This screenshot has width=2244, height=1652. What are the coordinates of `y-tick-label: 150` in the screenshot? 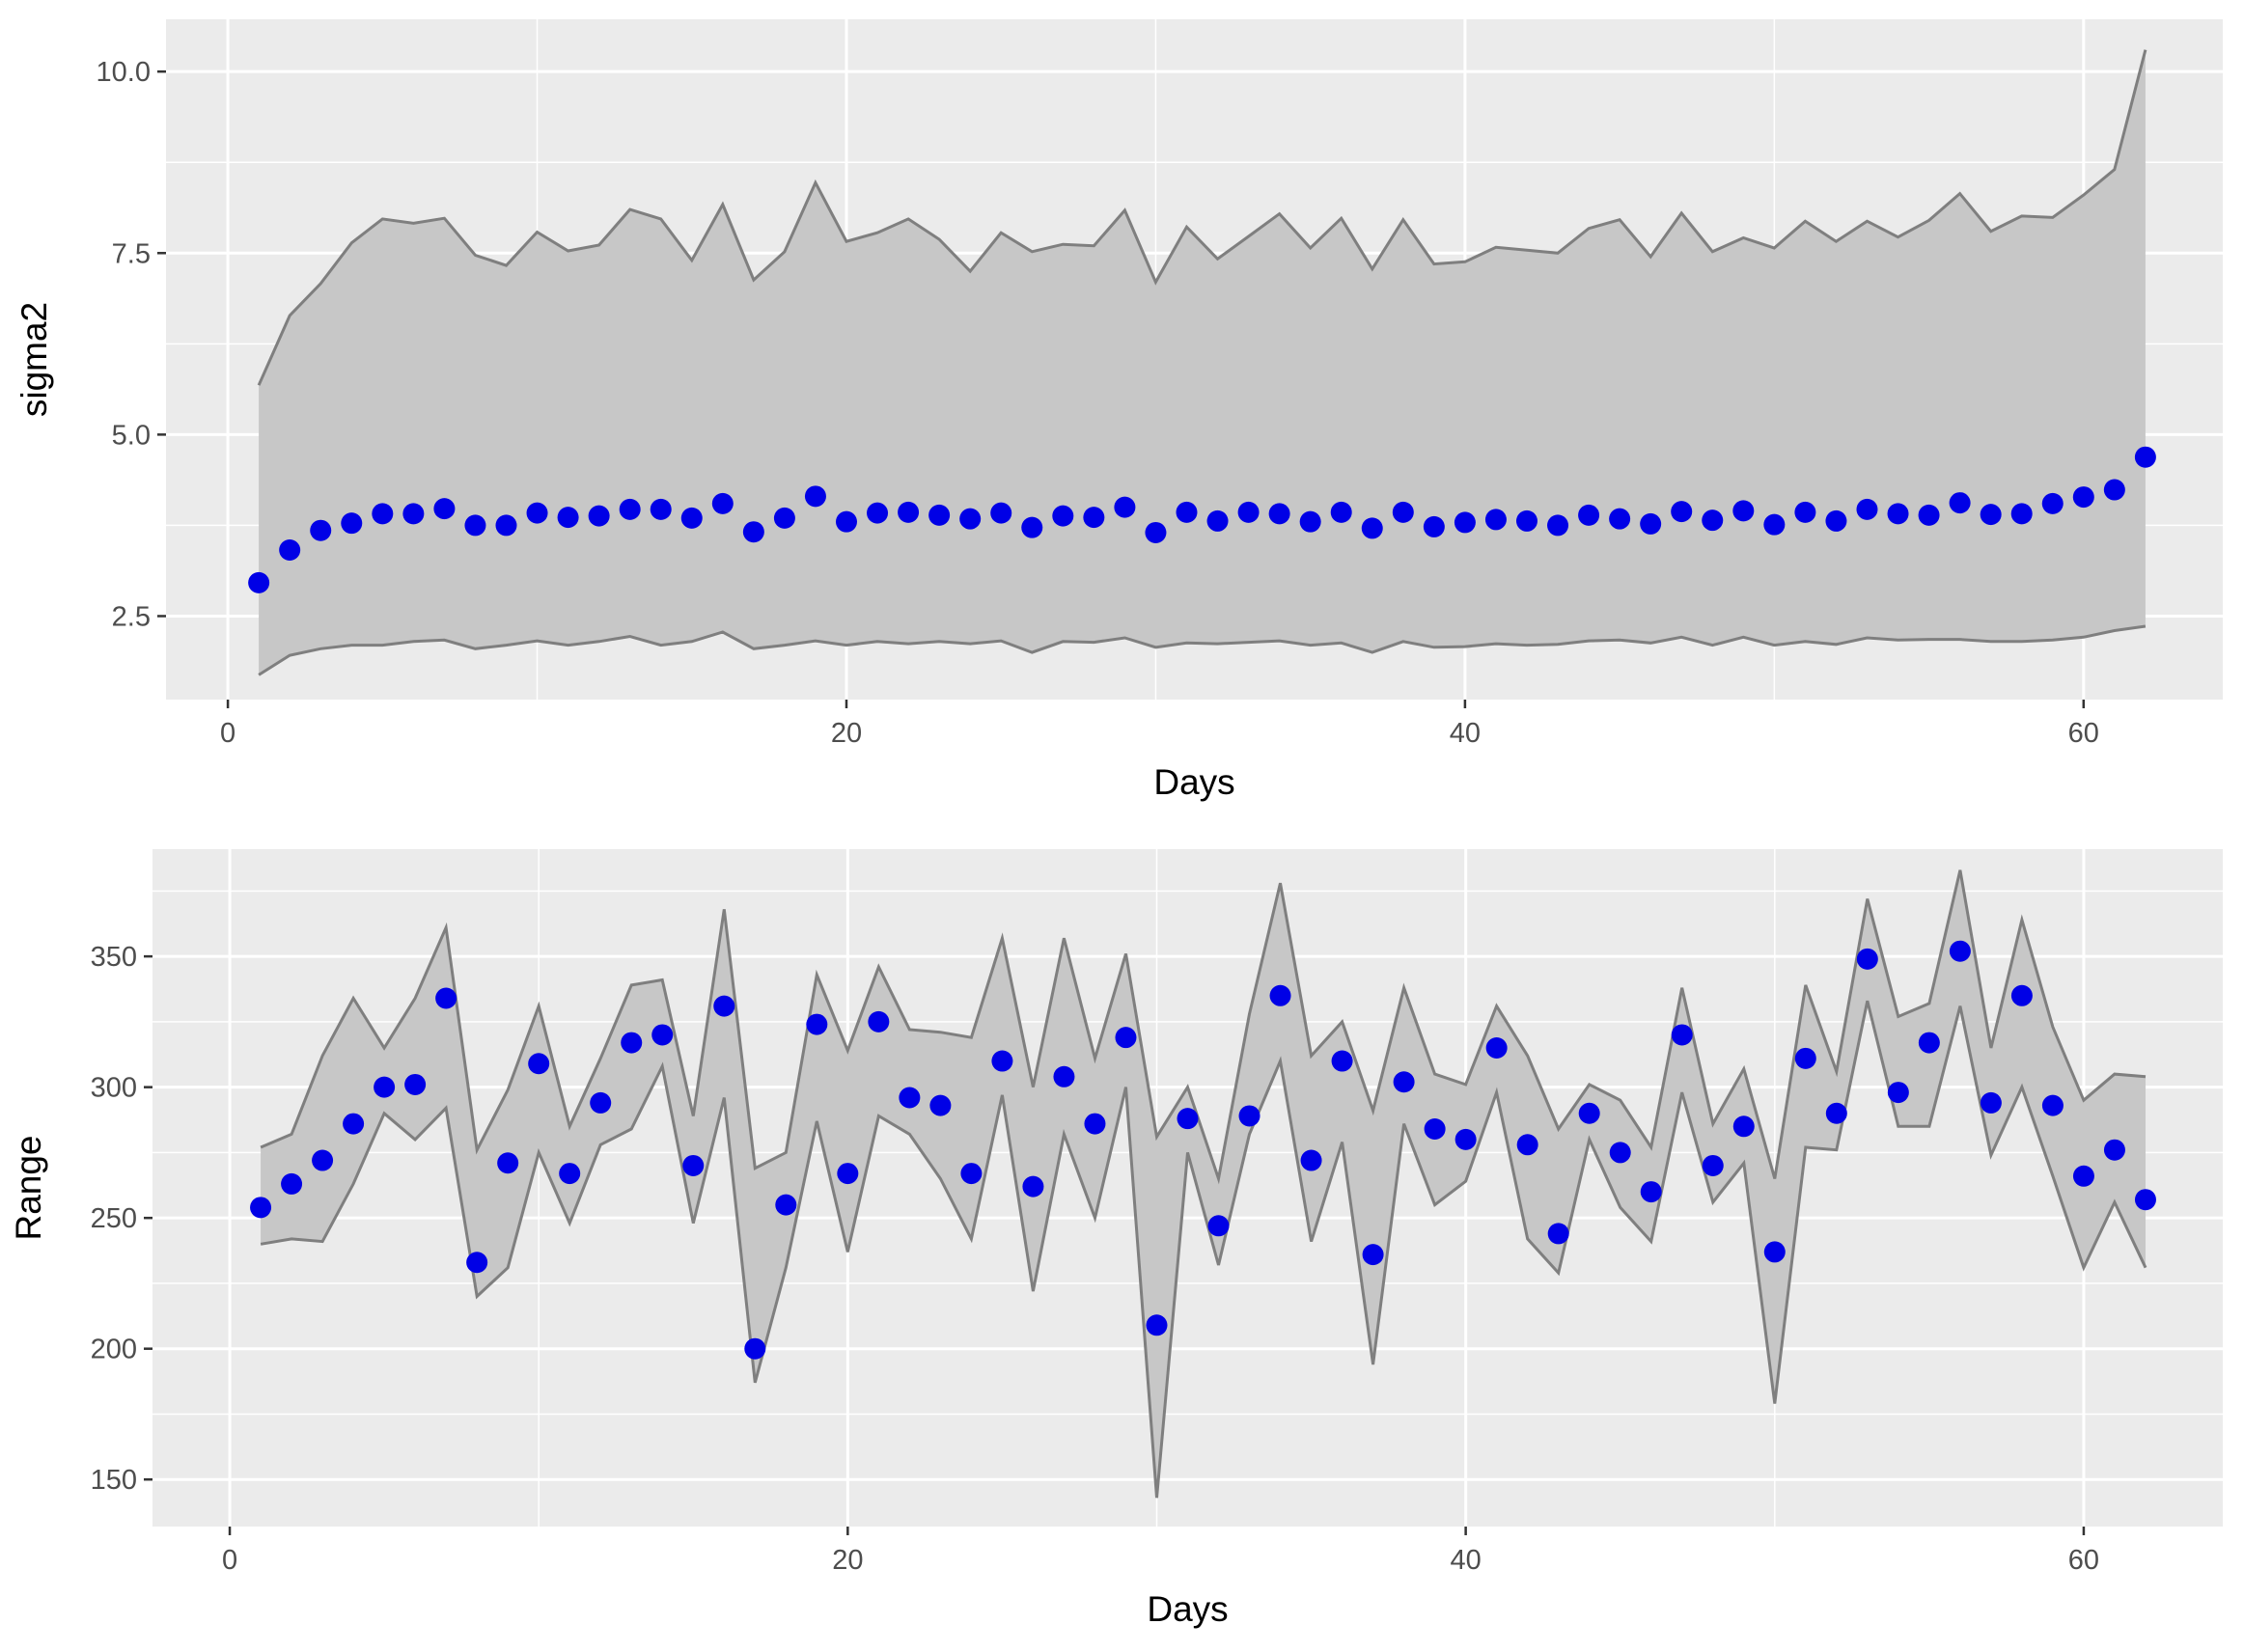 It's located at (114, 1480).